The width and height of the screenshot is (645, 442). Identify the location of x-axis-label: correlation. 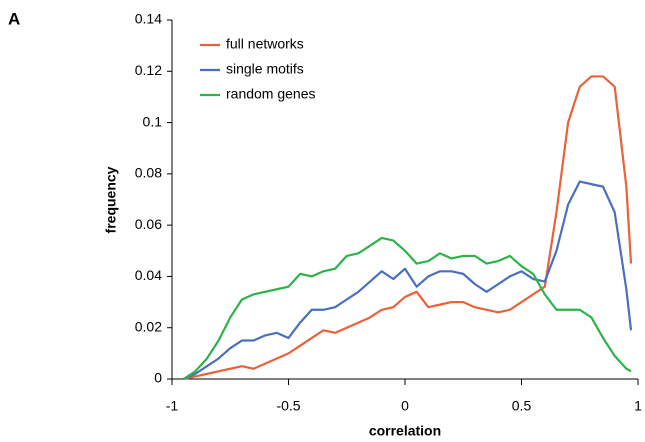
(405, 431).